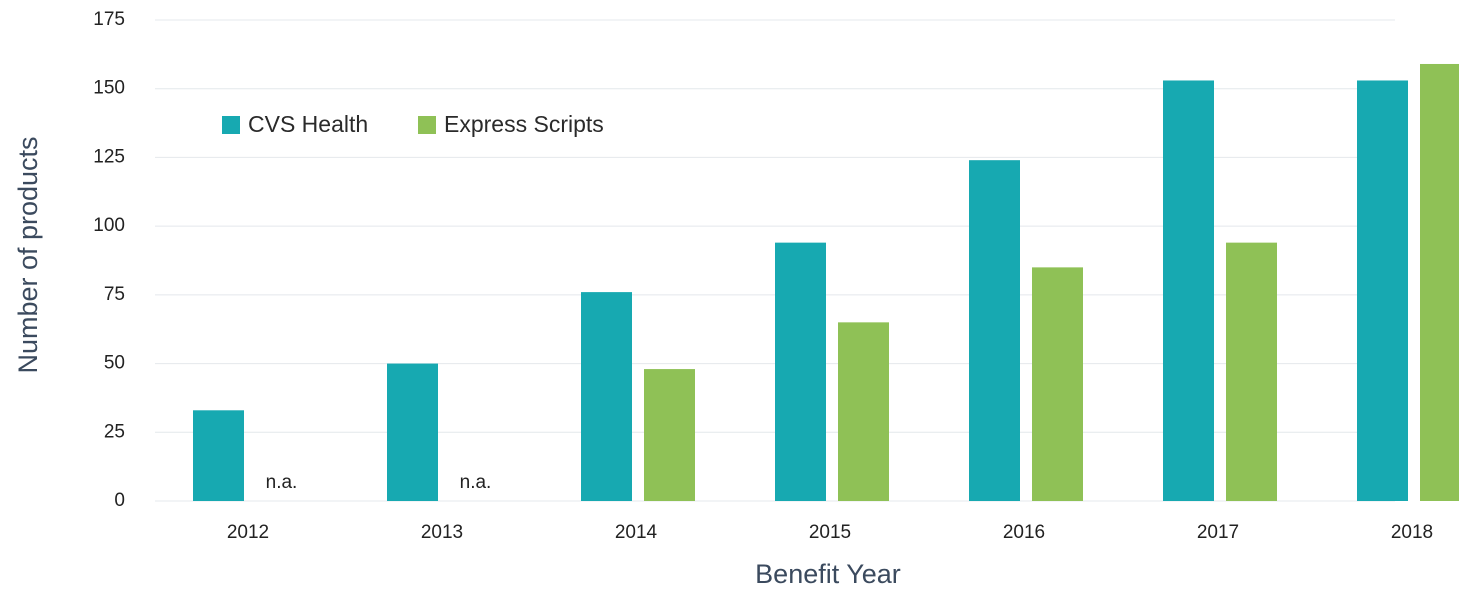  Describe the element at coordinates (109, 225) in the screenshot. I see `y-tick-label: 100` at that location.